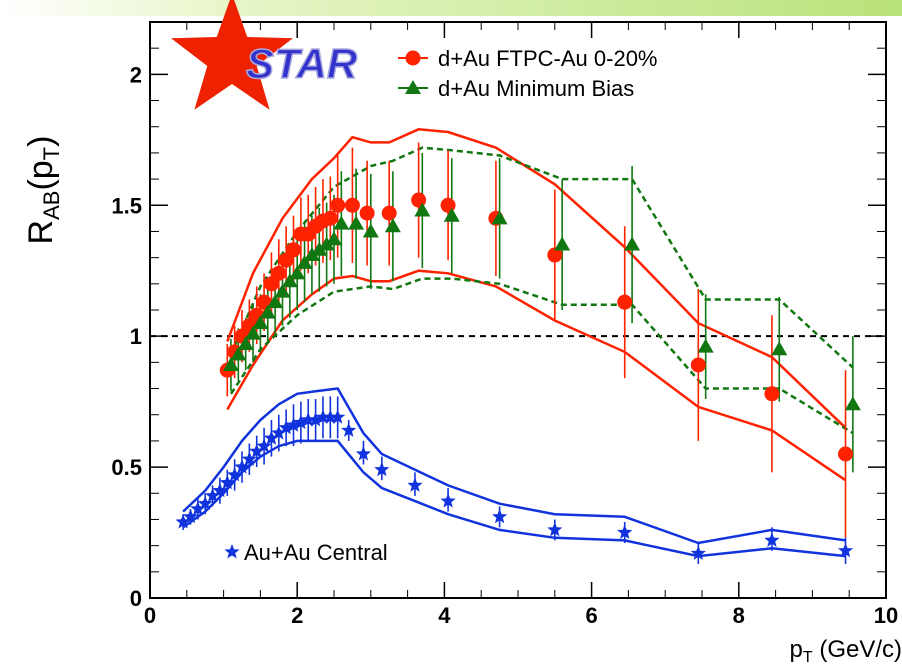 The width and height of the screenshot is (902, 665). I want to click on x-tick-label: 6, so click(591, 615).